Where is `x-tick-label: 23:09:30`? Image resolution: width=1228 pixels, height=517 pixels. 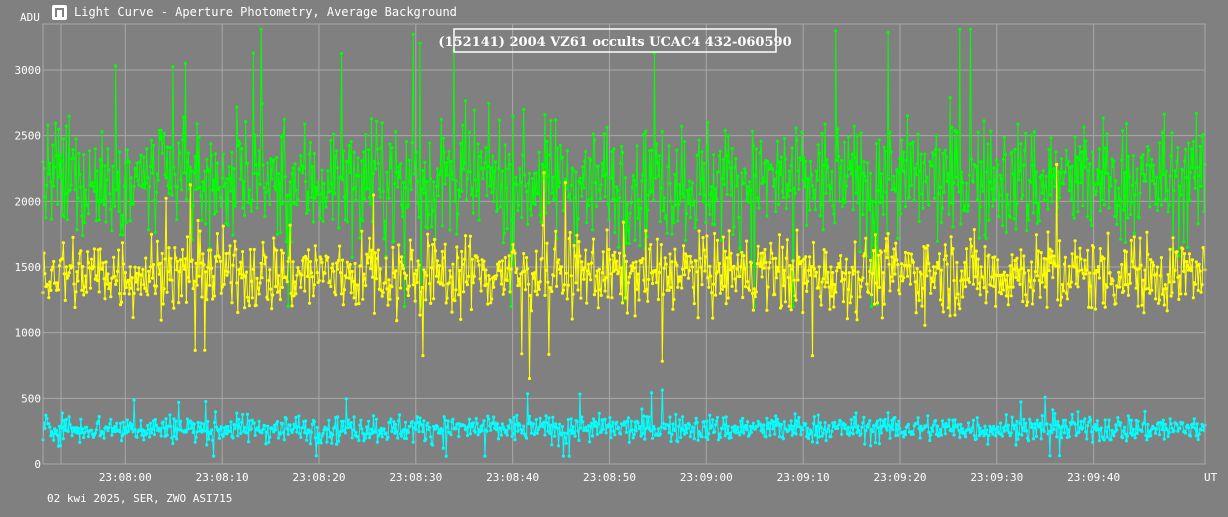 x-tick-label: 23:09:30 is located at coordinates (996, 477).